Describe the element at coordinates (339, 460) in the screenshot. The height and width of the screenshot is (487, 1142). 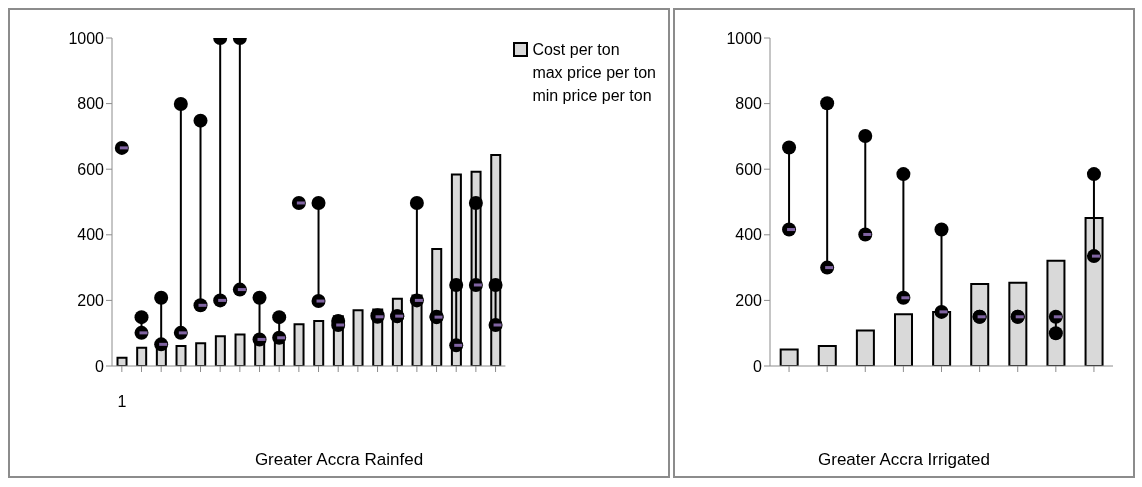
I see `x-axis-title: Greater Accra Rainfed` at that location.